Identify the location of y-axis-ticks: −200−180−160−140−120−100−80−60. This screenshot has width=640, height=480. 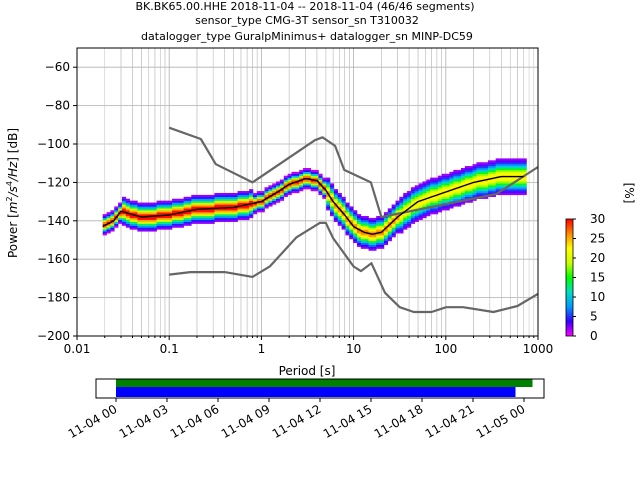
(57, 201).